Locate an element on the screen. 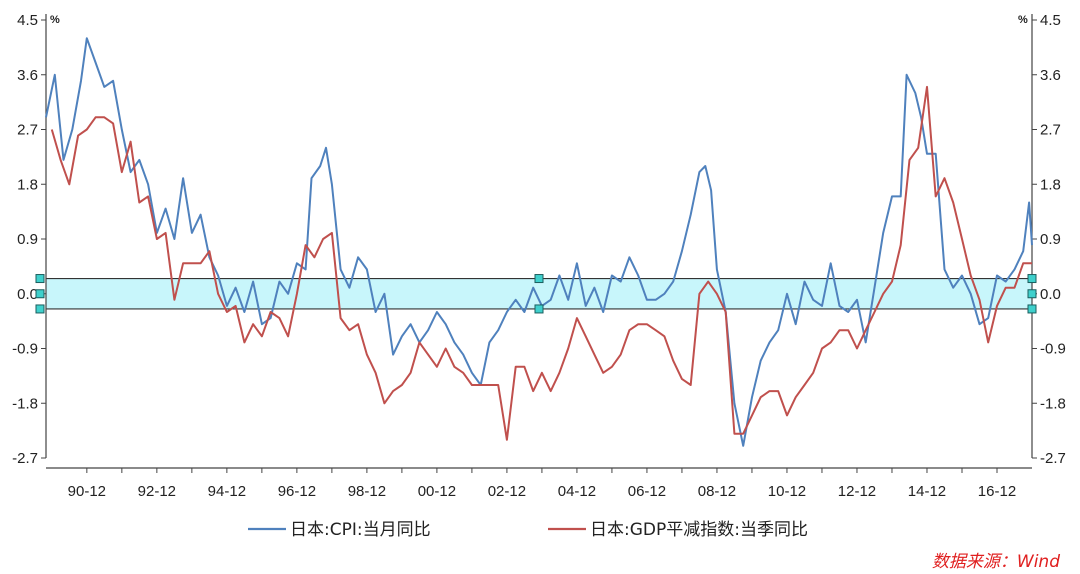 The width and height of the screenshot is (1080, 574). right-y-tick-label: -1.8 is located at coordinates (1053, 403).